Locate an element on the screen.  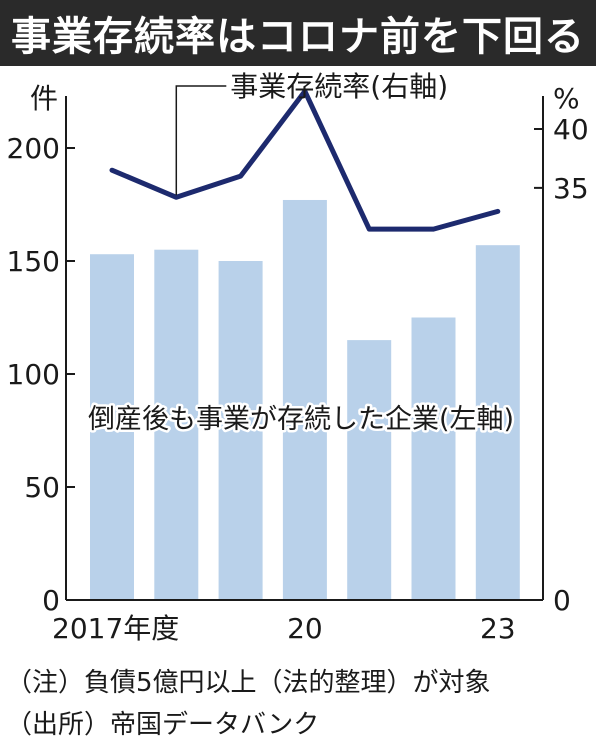
note-text: （注）負債5億円以上（法的整理）が対象 is located at coordinates (248, 683).